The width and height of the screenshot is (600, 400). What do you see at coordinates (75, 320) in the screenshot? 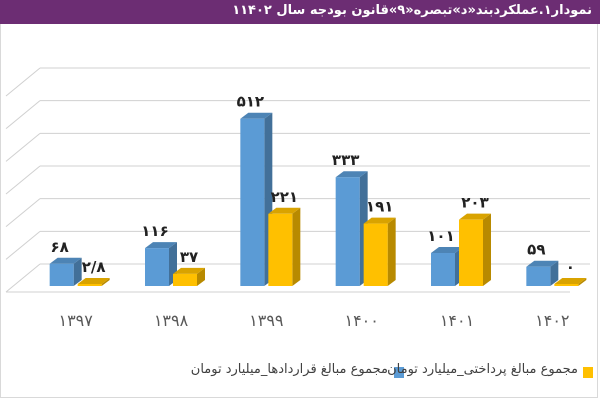
I see `category-label: ۱۳۹۷` at bounding box center [75, 320].